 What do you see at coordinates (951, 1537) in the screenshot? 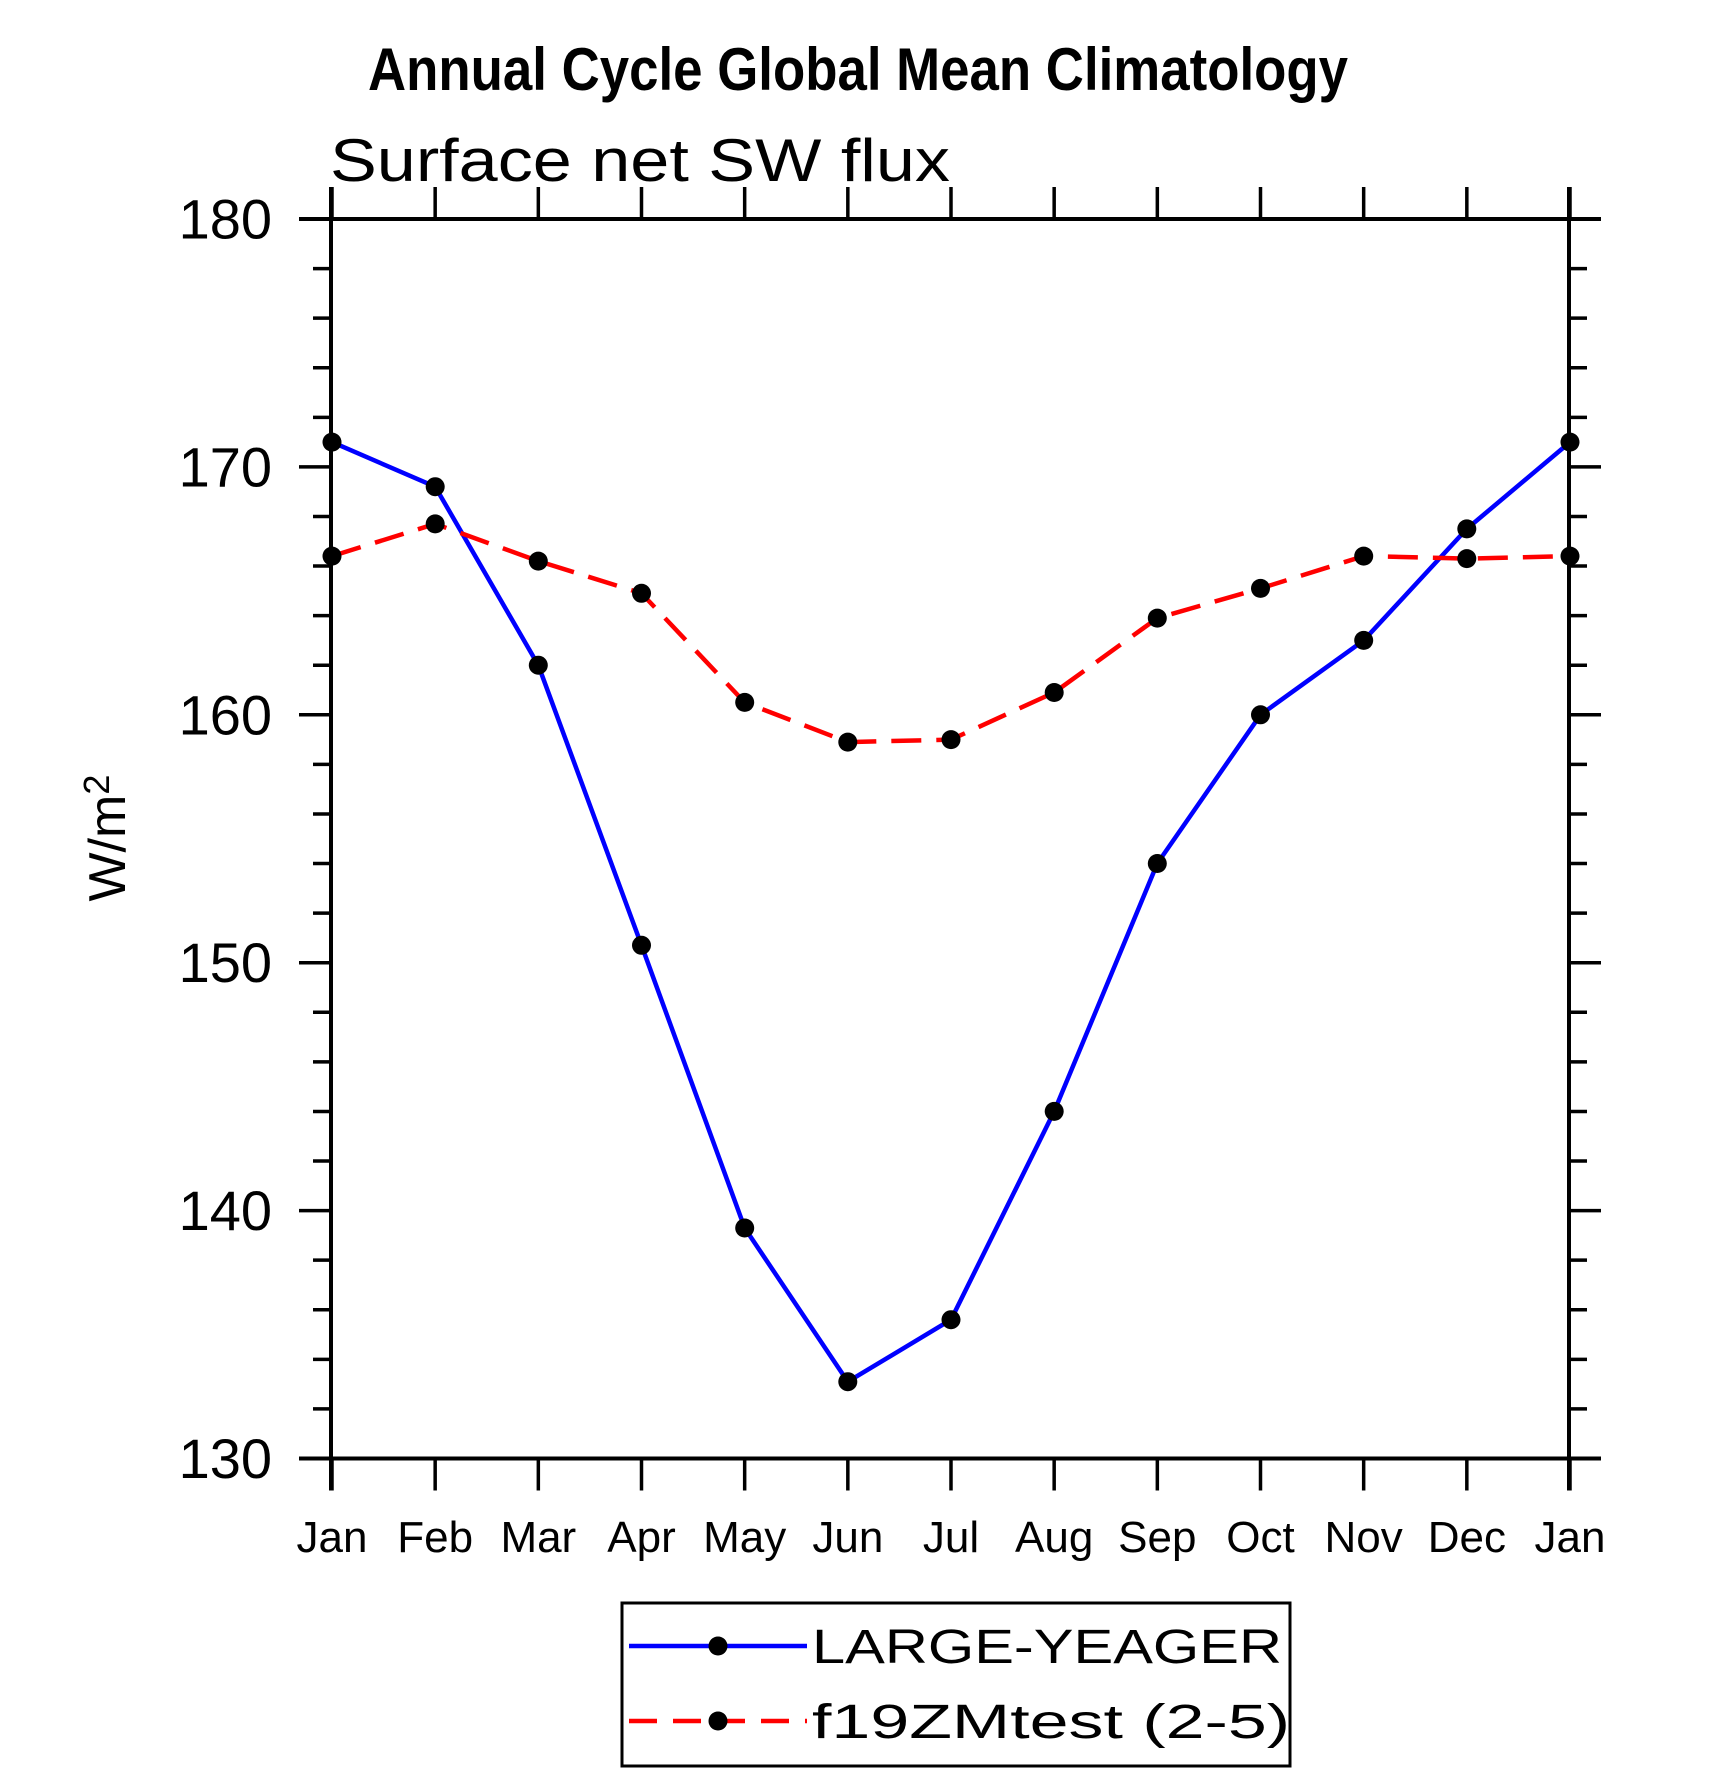
I see `x-tick-label-jul-6: Jul` at bounding box center [951, 1537].